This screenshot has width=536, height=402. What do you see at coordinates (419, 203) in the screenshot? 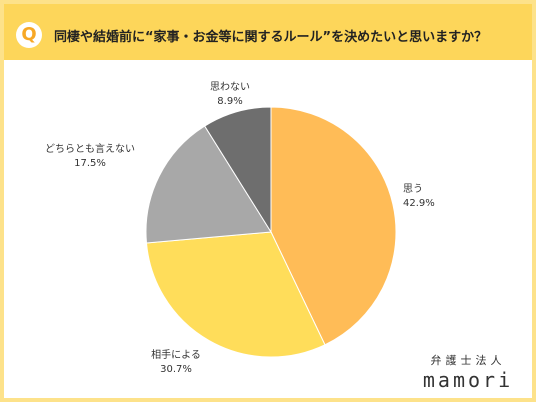
I see `slice-value-1: 42.9%` at bounding box center [419, 203].